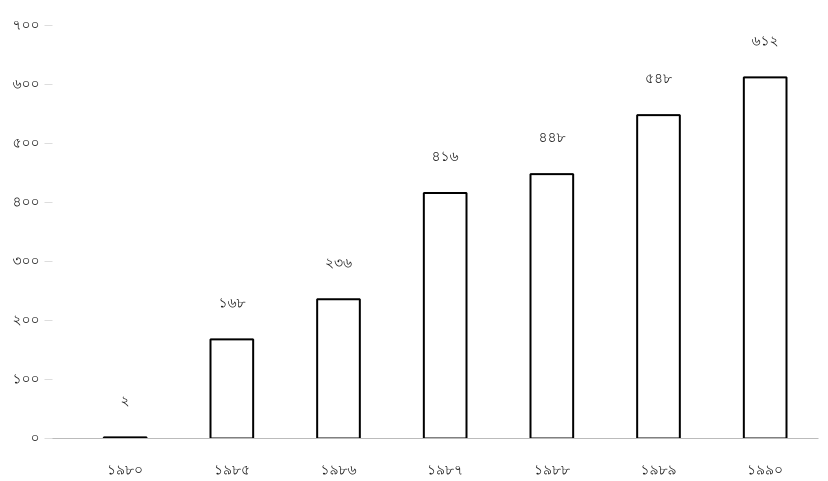  What do you see at coordinates (552, 138) in the screenshot?
I see `data-label: ৪৪৮` at bounding box center [552, 138].